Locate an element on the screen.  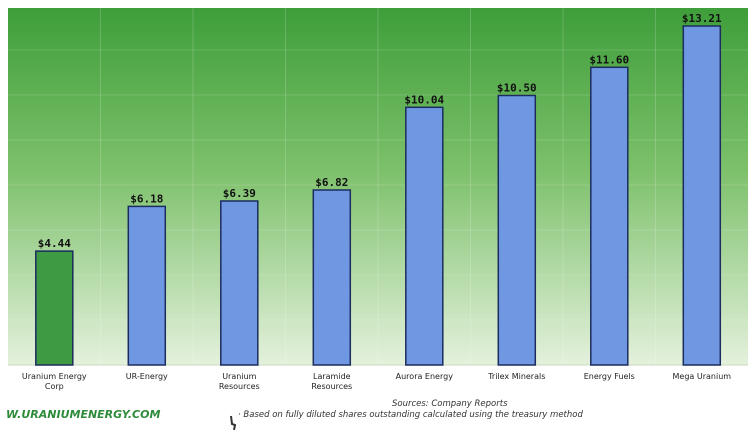
category-label: Energy Fuels is located at coordinates (609, 376).